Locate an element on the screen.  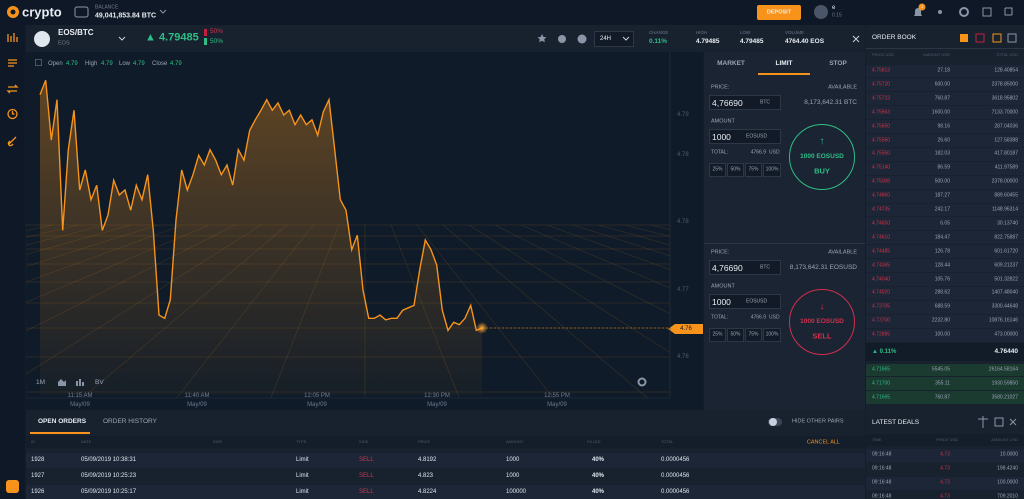
bar-tool is located at coordinates (80, 382).